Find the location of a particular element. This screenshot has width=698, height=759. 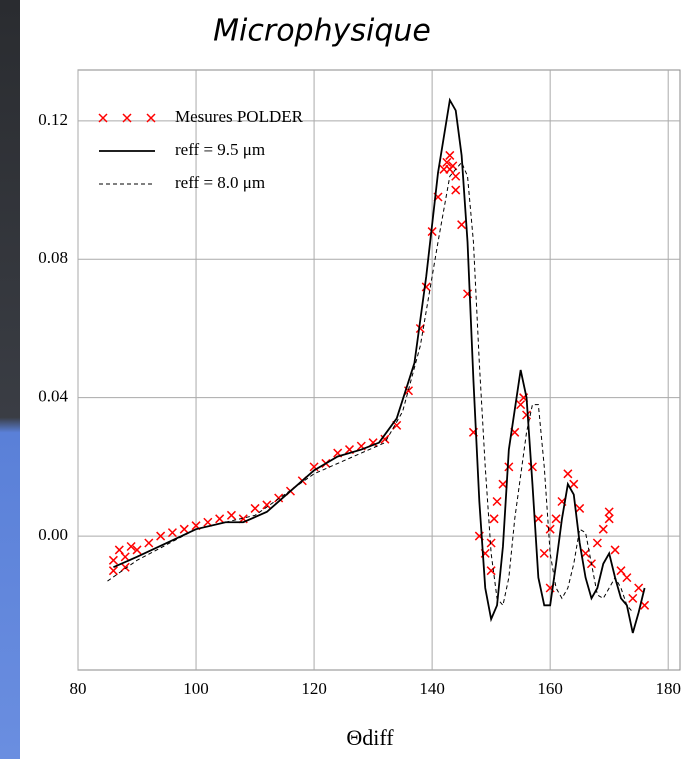

legend-label: Mesures POLDER is located at coordinates (239, 116).